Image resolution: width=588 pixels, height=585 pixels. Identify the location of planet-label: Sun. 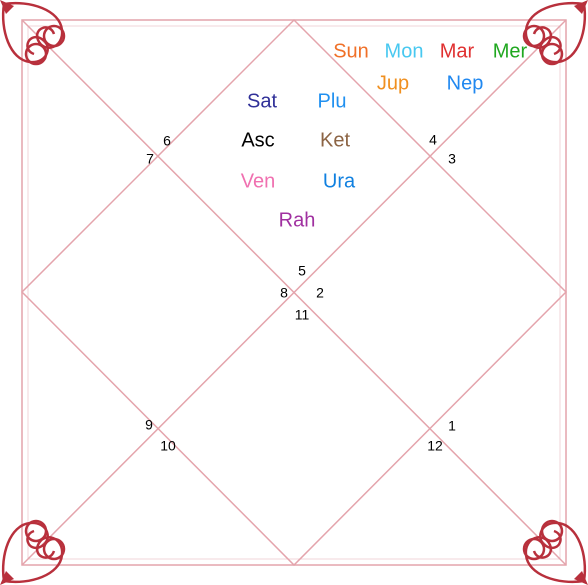
(351, 51).